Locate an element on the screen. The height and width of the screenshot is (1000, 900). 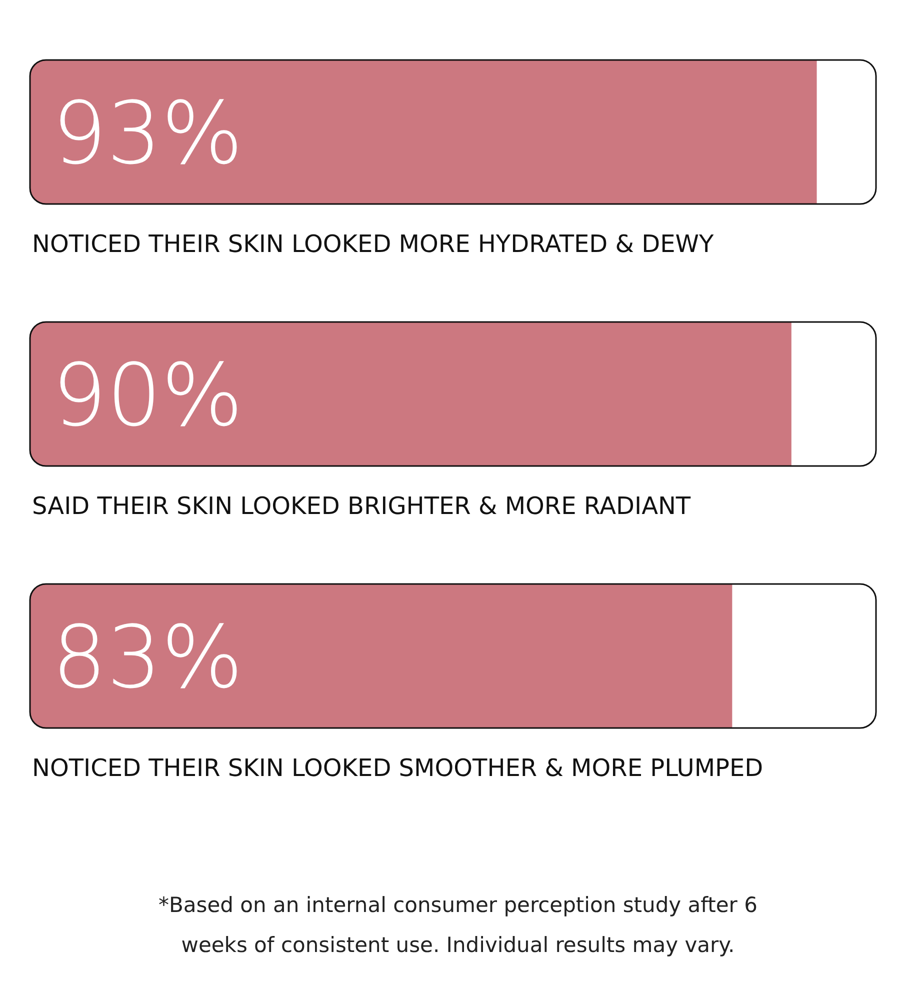
y-tick-label: SAID THEIR SKIN LOOKED BRIGHTER & MORE RADIANT is located at coordinates (361, 506).